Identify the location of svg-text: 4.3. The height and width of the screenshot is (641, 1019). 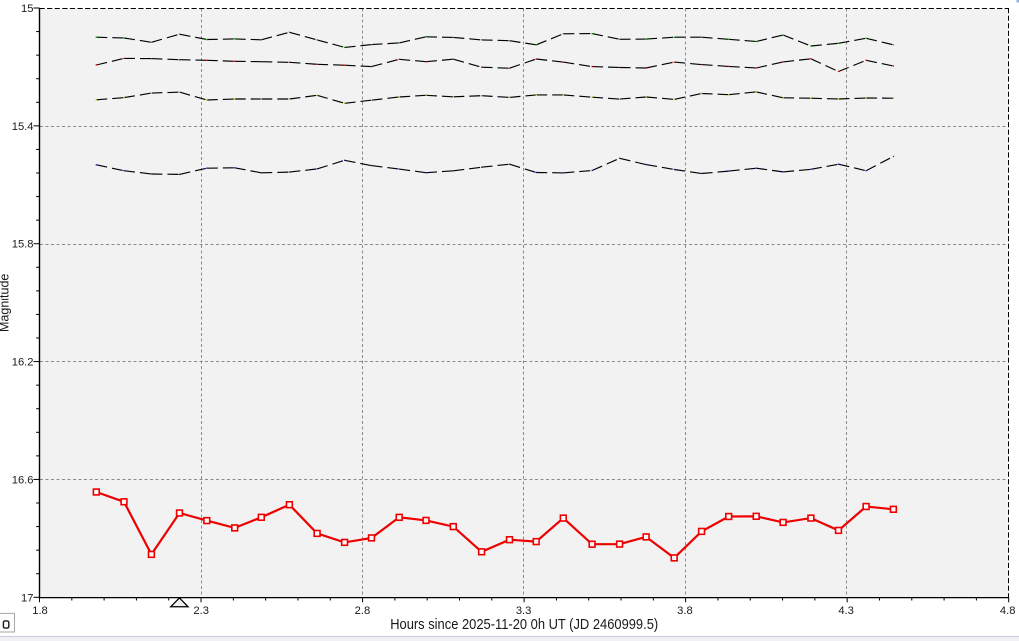
(846, 611).